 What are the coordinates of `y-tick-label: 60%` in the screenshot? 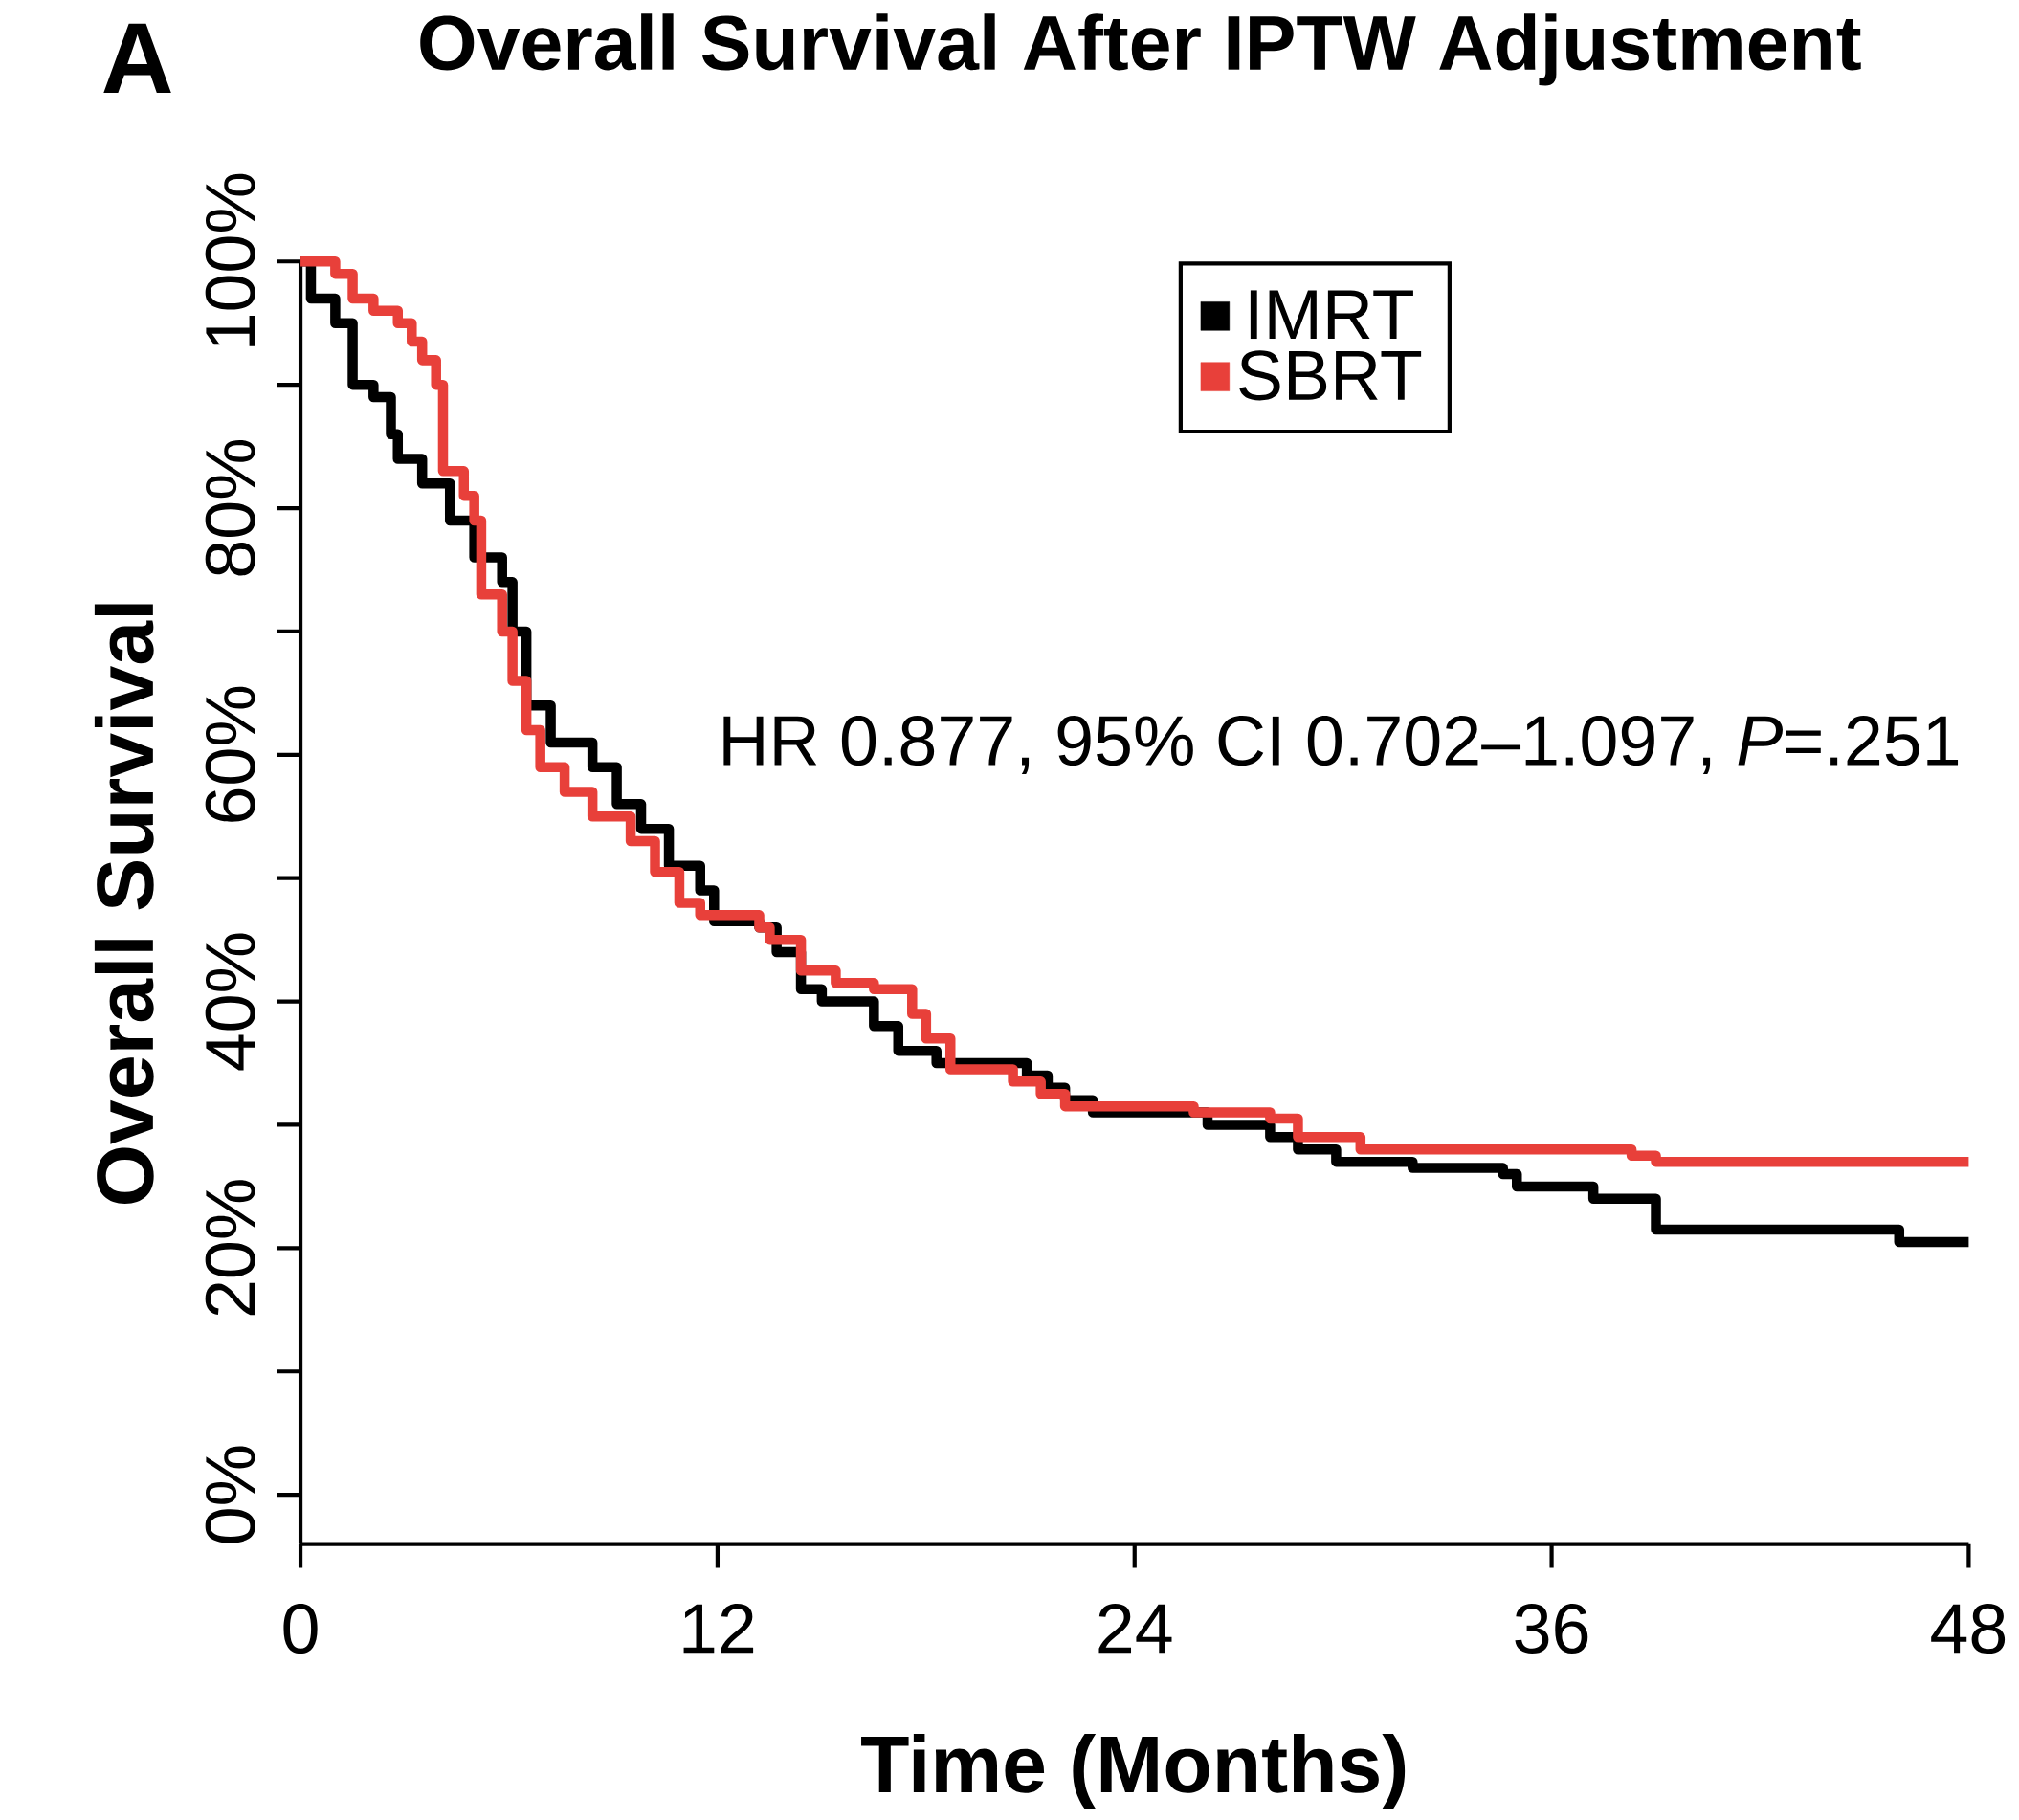 It's located at (230, 754).